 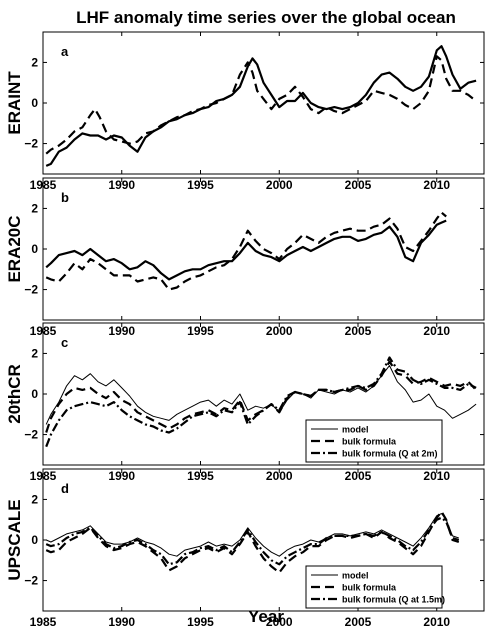 I want to click on legend-label: bulk formula (Q at 1.5m), so click(x=393, y=600).